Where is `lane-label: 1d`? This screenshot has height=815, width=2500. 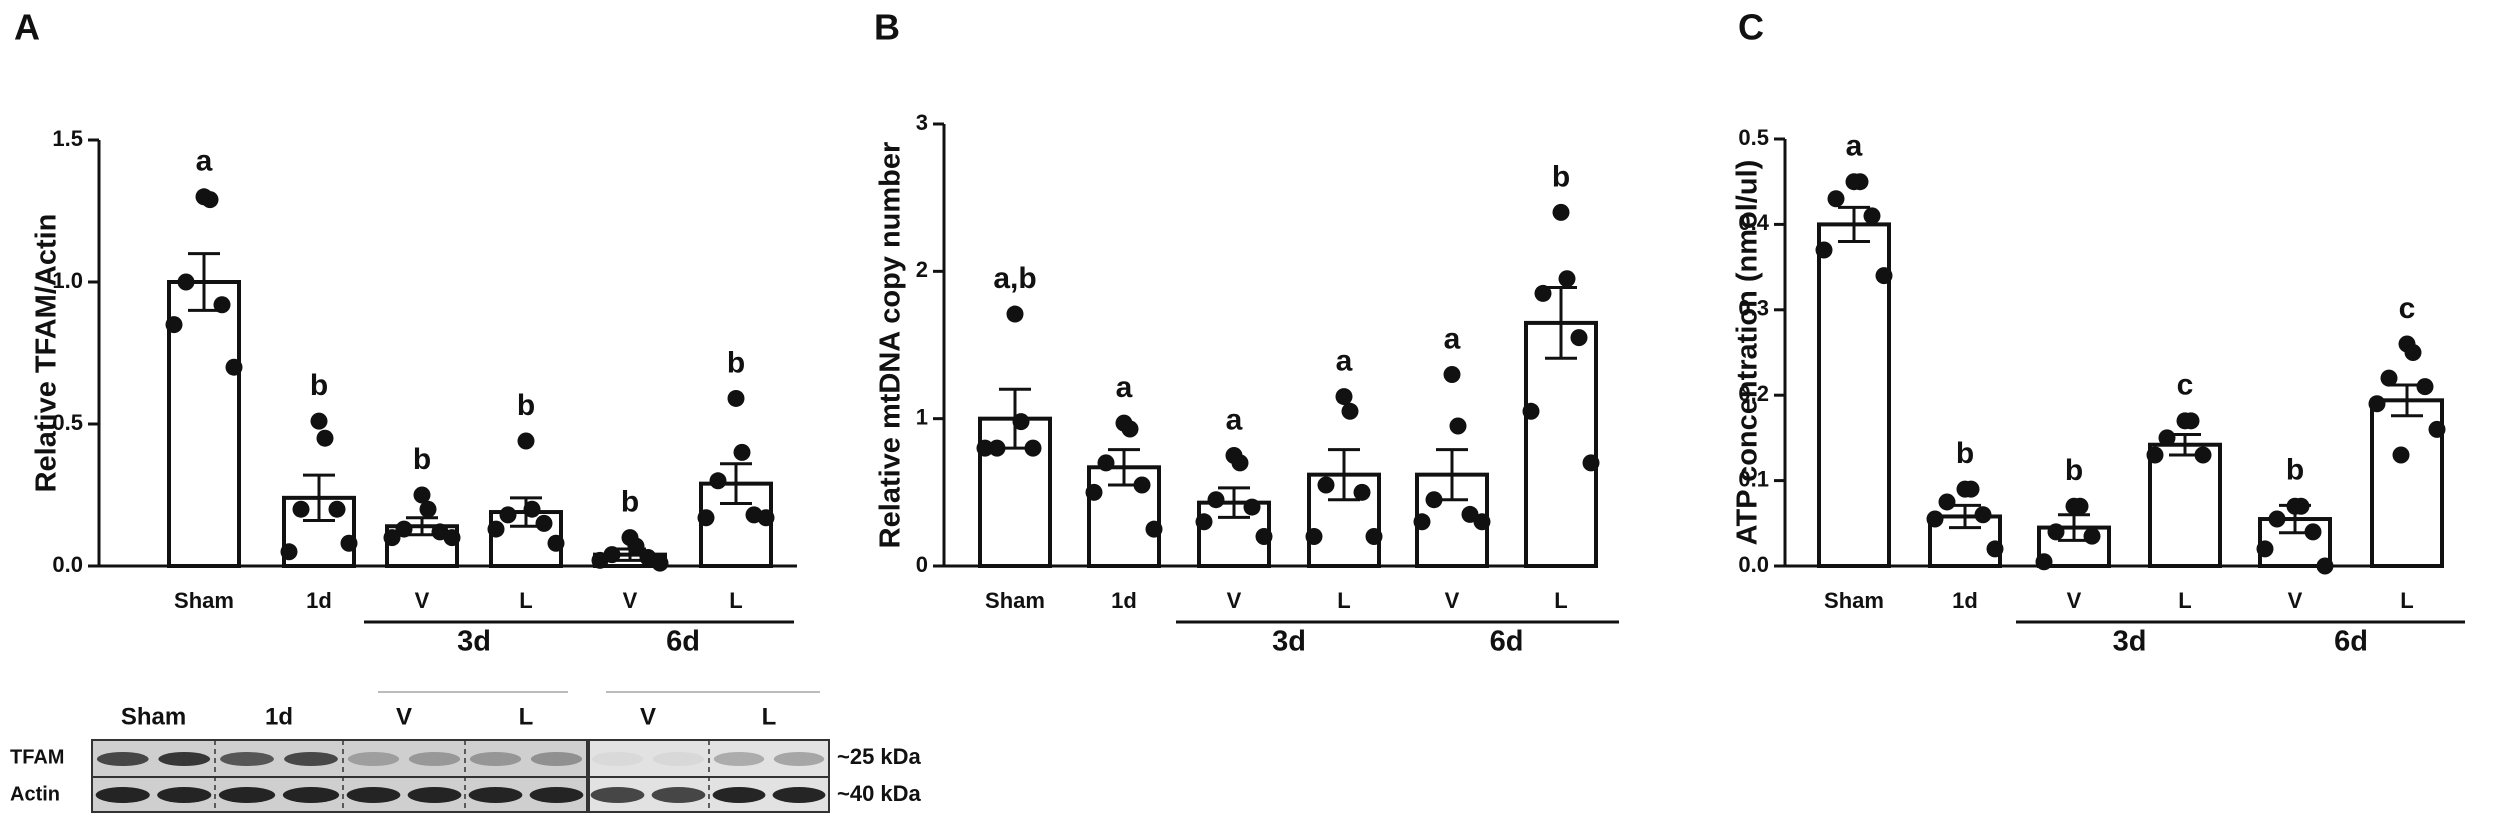 lane-label: 1d is located at coordinates (279, 716).